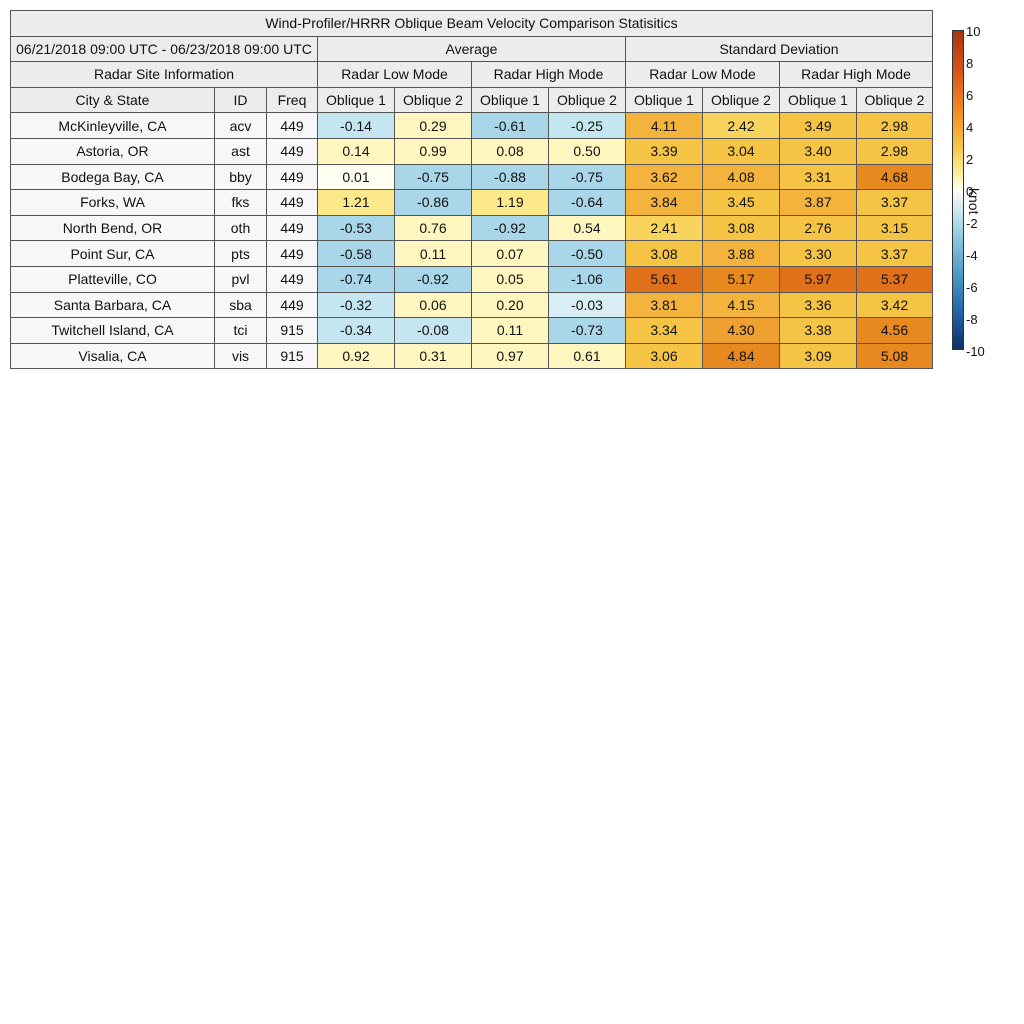 The width and height of the screenshot is (1024, 1024). What do you see at coordinates (741, 202) in the screenshot?
I see `std-dev-cell: 3.45` at bounding box center [741, 202].